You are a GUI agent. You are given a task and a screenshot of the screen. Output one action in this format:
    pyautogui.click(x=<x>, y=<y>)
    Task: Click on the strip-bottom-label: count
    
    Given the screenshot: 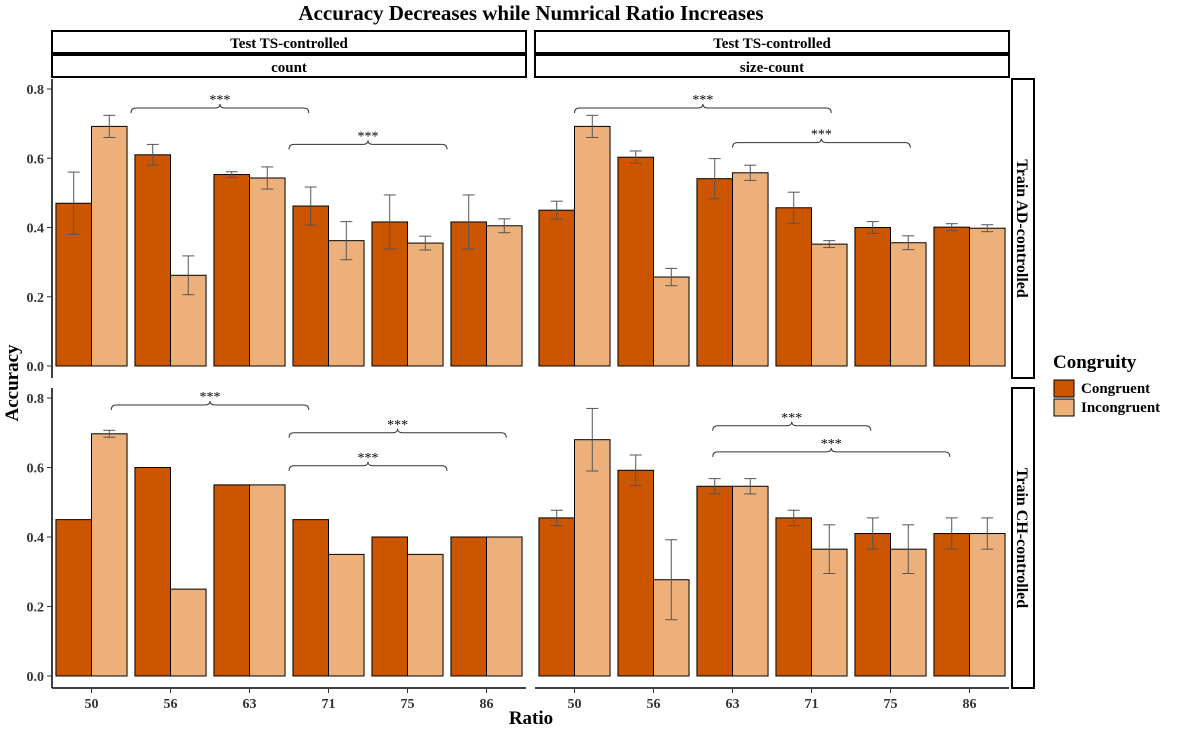 What is the action you would take?
    pyautogui.click(x=289, y=68)
    